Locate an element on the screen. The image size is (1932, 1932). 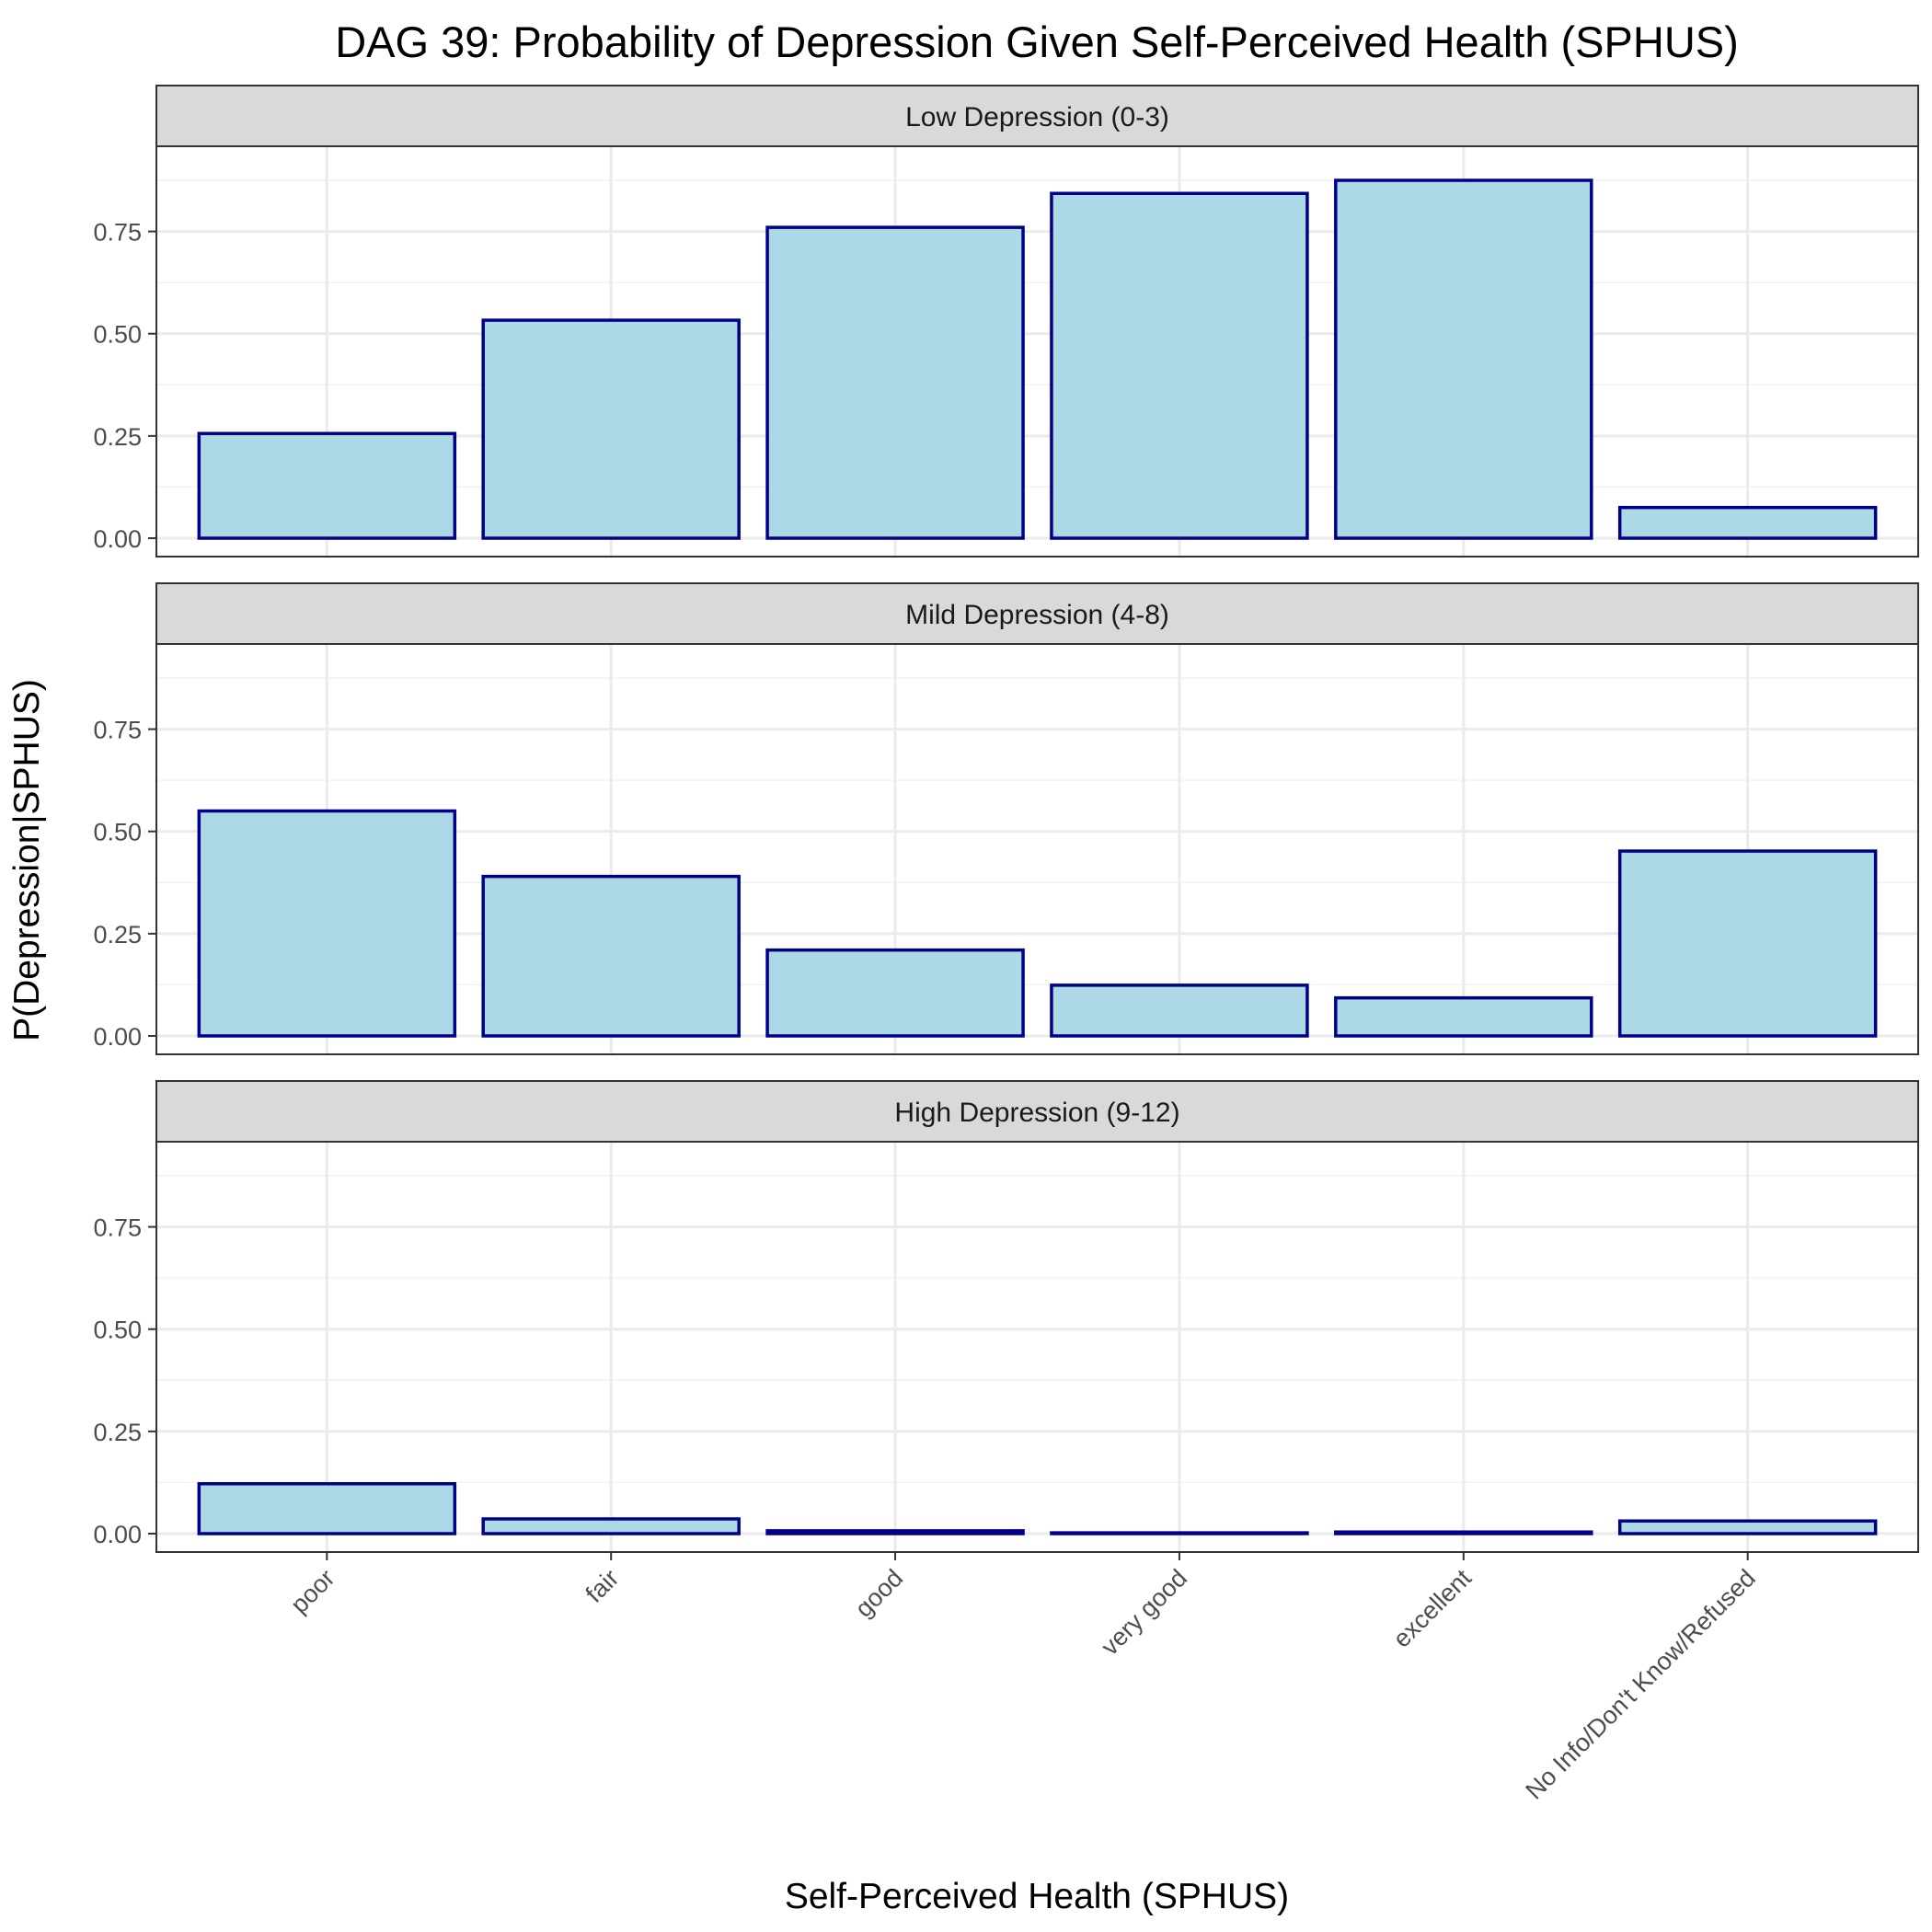
x-tick-label: fair is located at coordinates (603, 1586).